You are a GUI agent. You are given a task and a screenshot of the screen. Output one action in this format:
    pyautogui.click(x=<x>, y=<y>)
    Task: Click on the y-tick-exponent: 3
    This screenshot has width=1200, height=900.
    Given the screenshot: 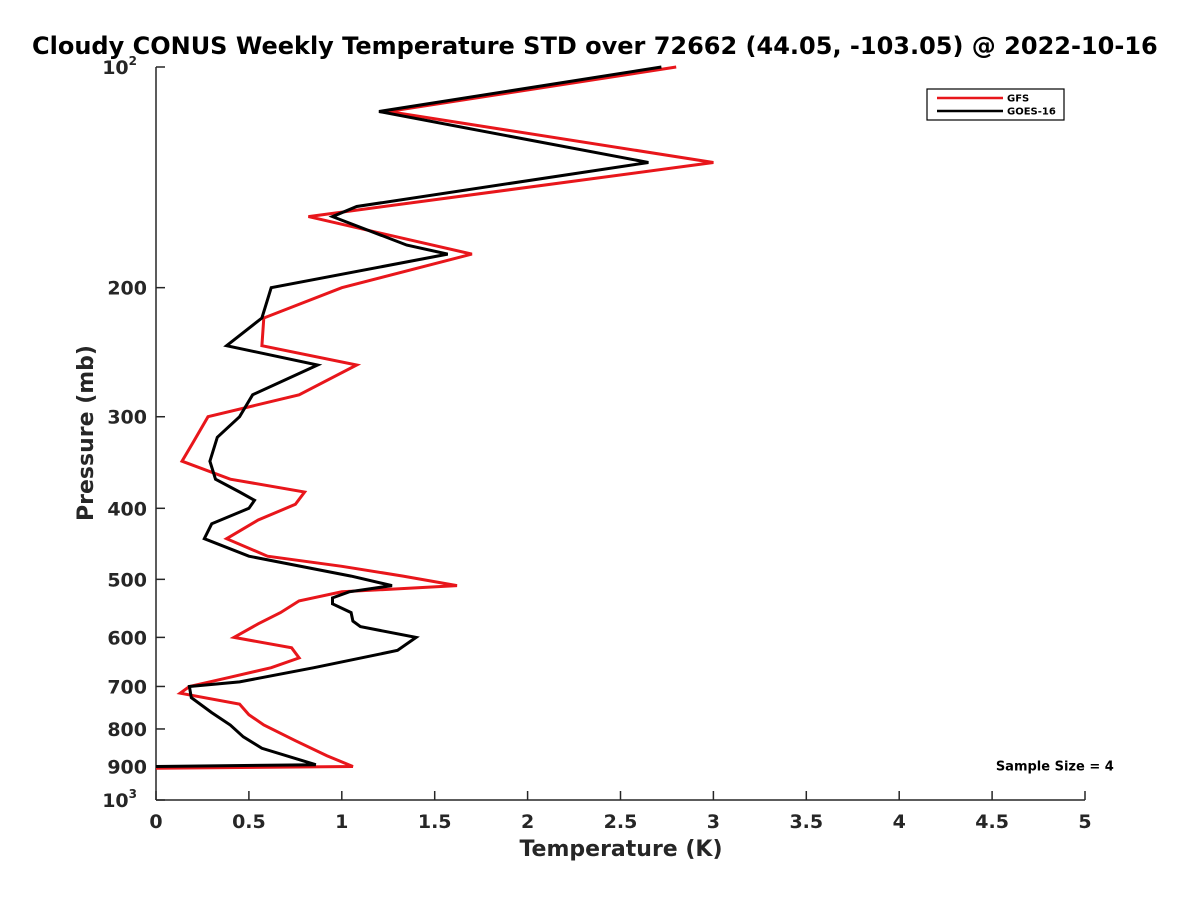 What is the action you would take?
    pyautogui.click(x=133, y=794)
    